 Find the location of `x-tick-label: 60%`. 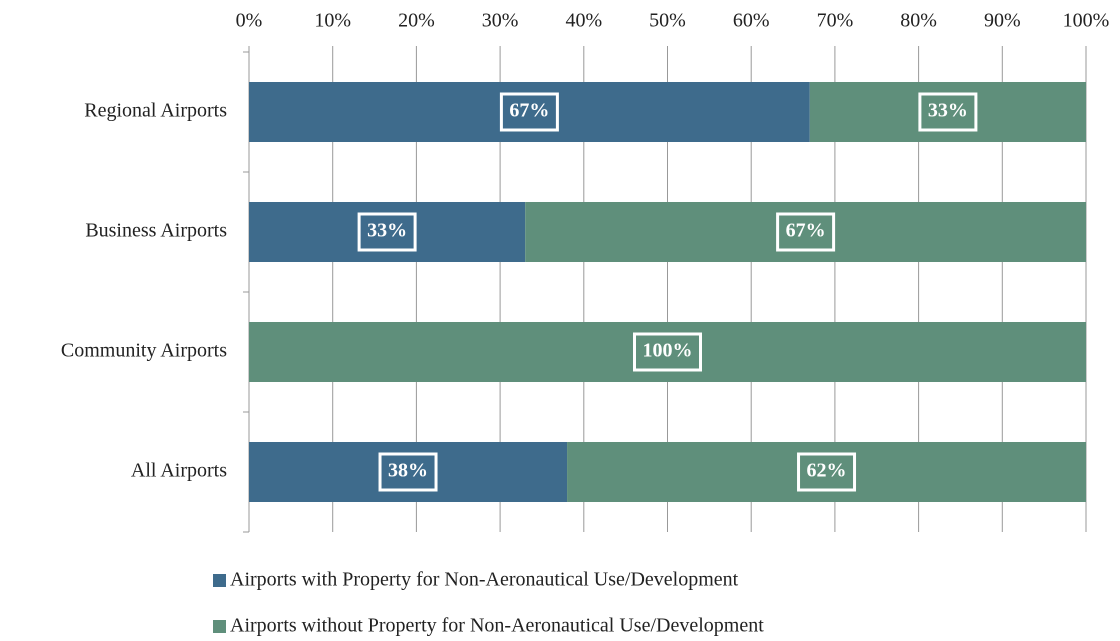

x-tick-label: 60% is located at coordinates (751, 21).